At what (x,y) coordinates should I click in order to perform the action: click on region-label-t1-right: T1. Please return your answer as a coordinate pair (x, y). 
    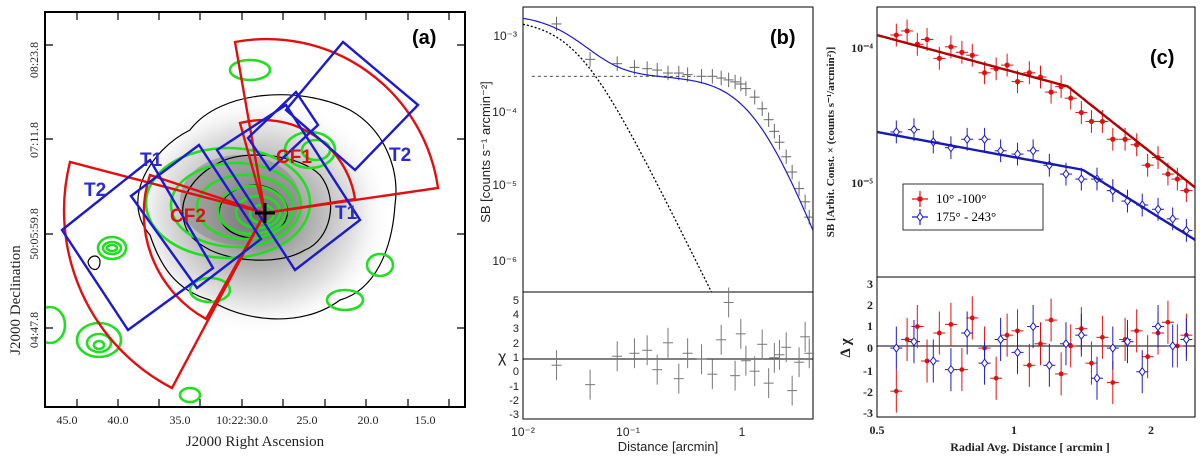
    Looking at the image, I should click on (346, 213).